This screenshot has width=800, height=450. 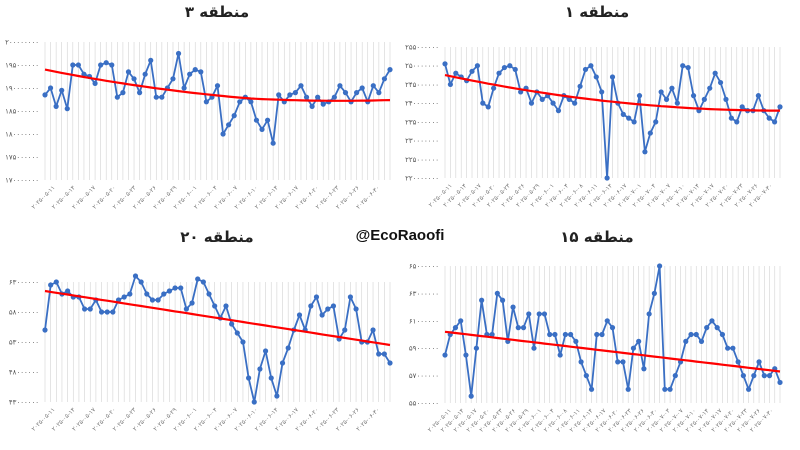 What do you see at coordinates (424, 321) in the screenshot?
I see `y-tick-label: ۶۱۰۰۰۰۰۰` at bounding box center [424, 321].